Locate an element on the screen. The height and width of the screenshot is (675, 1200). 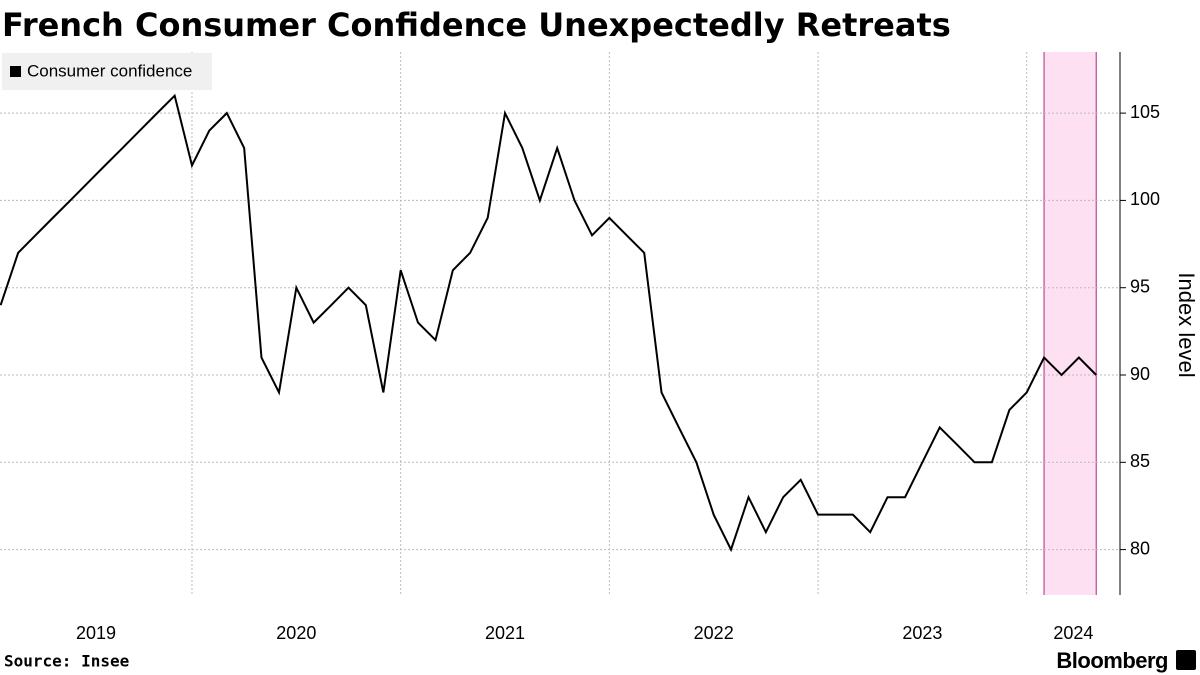
source: Source: Insee is located at coordinates (66, 661).